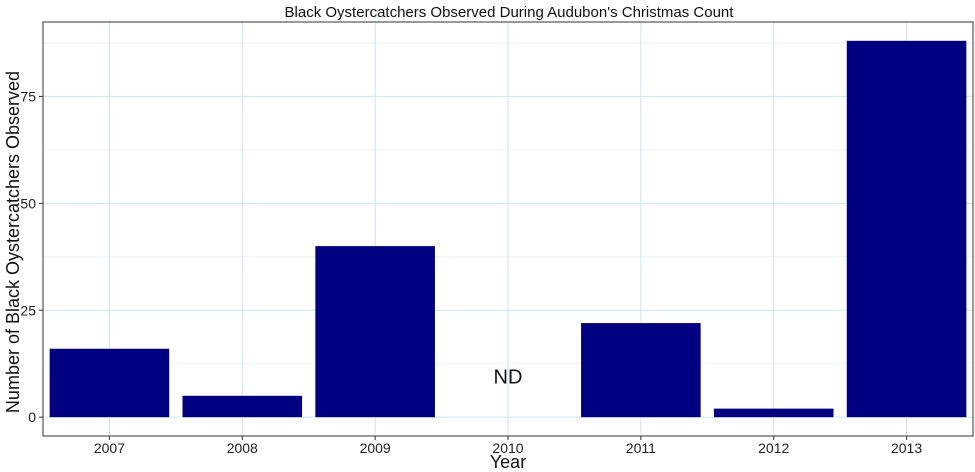 Image resolution: width=975 pixels, height=472 pixels. Describe the element at coordinates (508, 462) in the screenshot. I see `x-axis-title: Year` at that location.